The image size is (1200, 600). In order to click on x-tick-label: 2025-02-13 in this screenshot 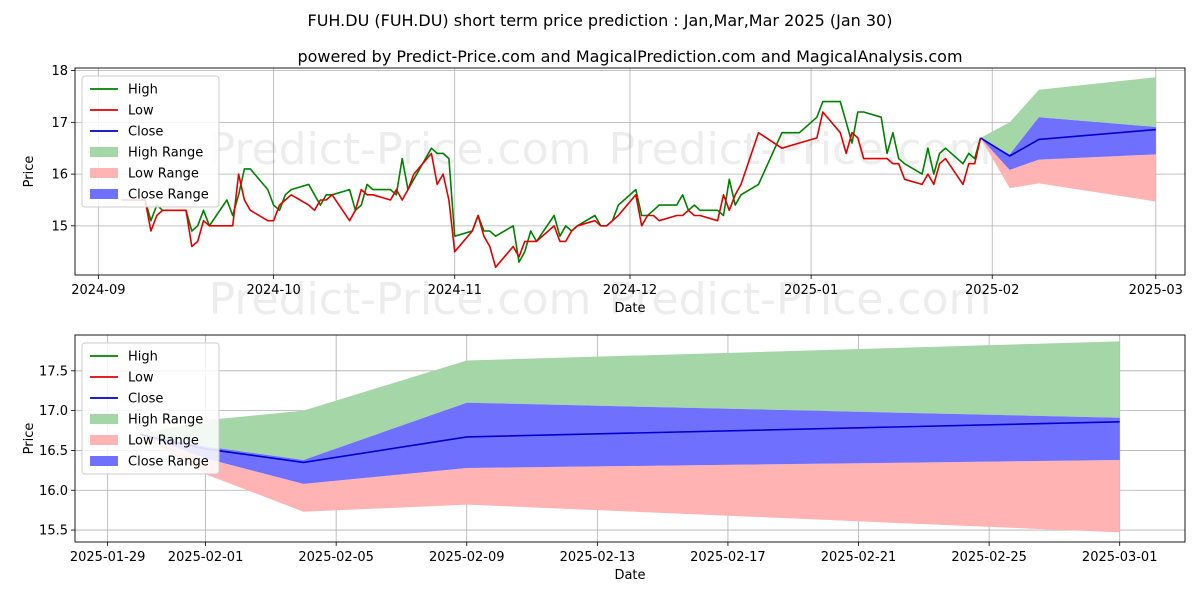, I will do `click(598, 557)`.